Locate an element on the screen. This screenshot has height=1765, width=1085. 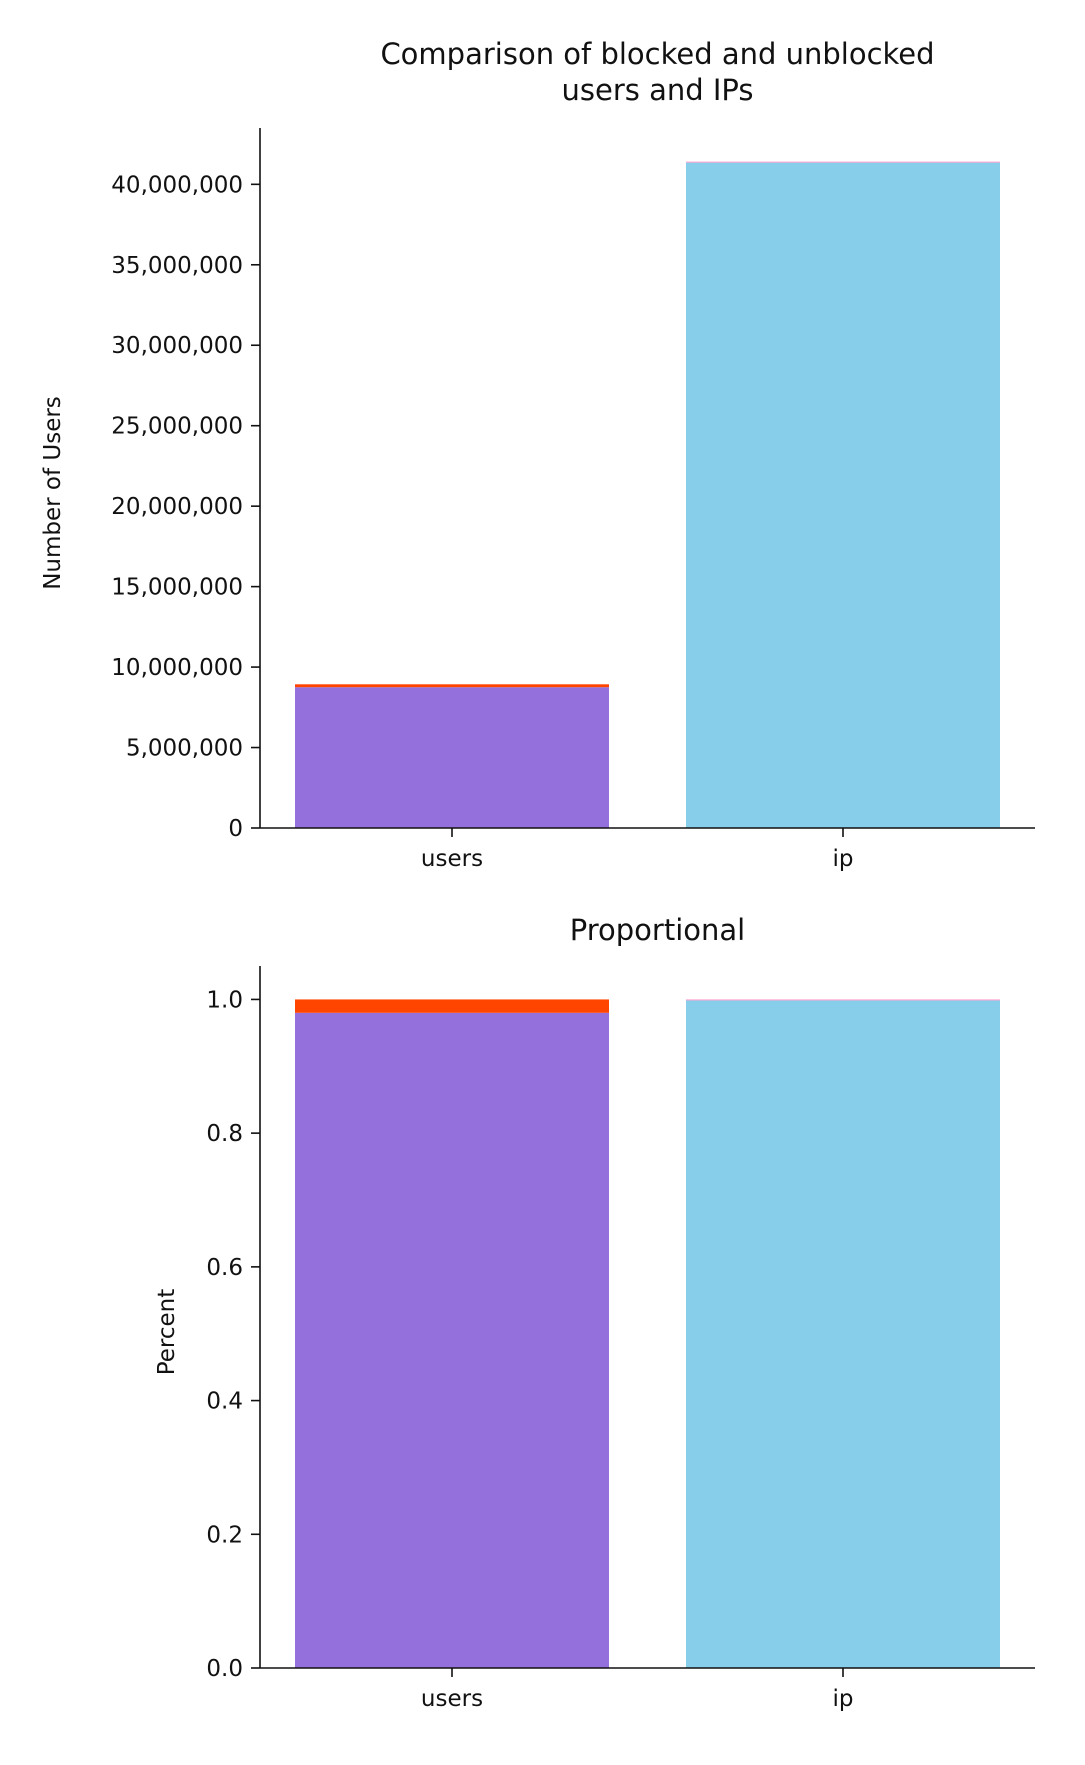
chart-title: users and IPs is located at coordinates (658, 90).